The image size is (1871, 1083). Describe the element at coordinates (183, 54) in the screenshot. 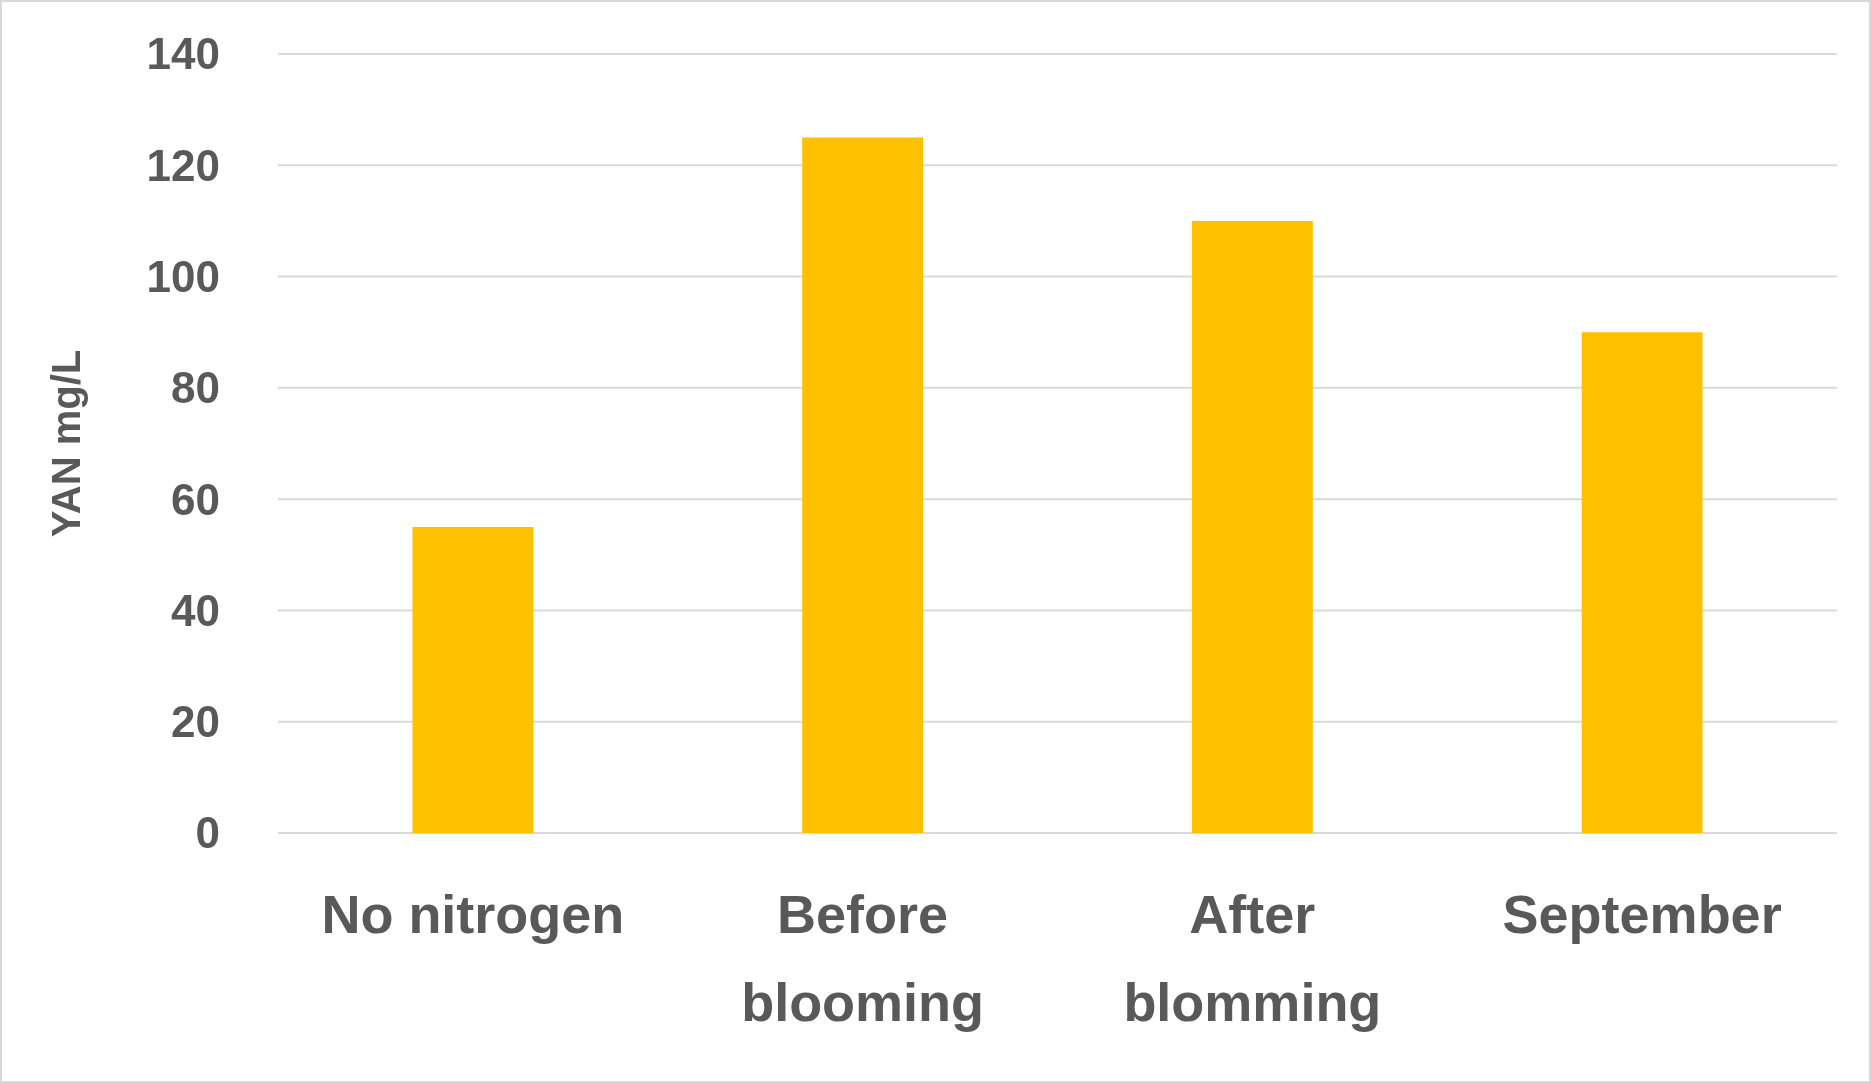

I see `y-tick-label: 140` at that location.